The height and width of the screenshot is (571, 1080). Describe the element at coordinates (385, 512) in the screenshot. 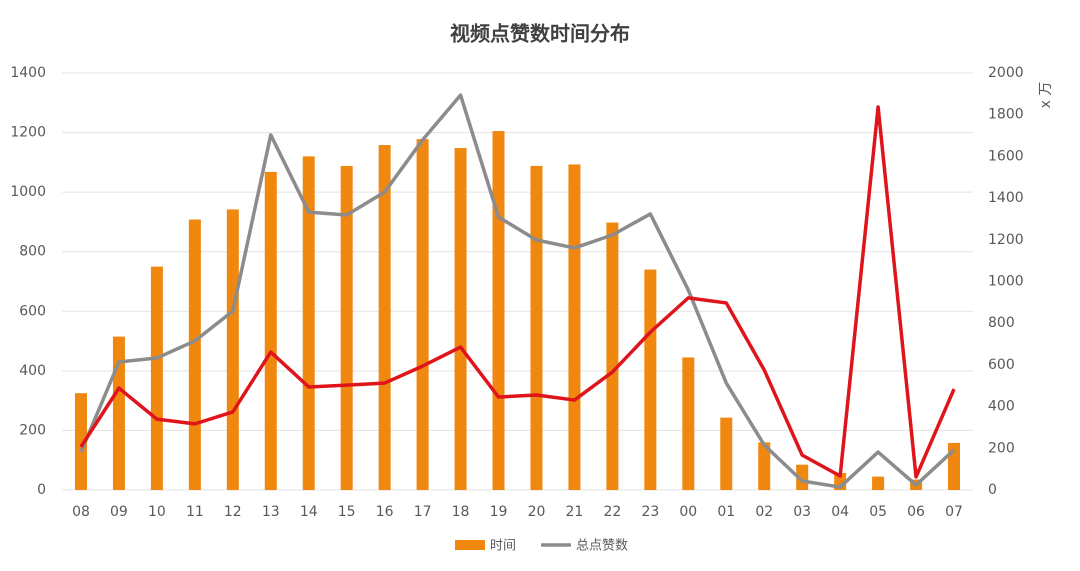

I see `x-tick-label: 16` at that location.